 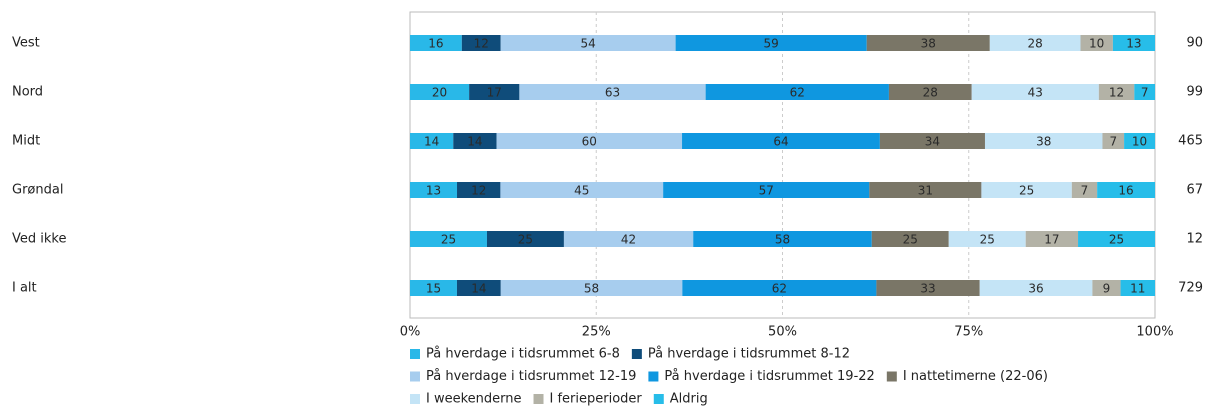 I want to click on x-tick-label: 100%, so click(x=1154, y=332).